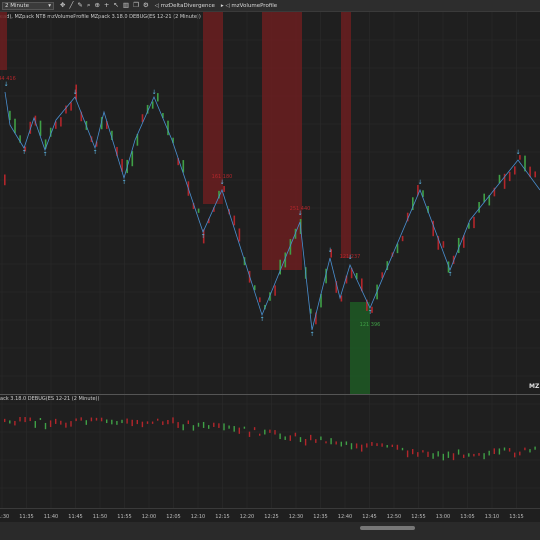  What do you see at coordinates (106, 5) in the screenshot?
I see `plus-icon: +` at bounding box center [106, 5].